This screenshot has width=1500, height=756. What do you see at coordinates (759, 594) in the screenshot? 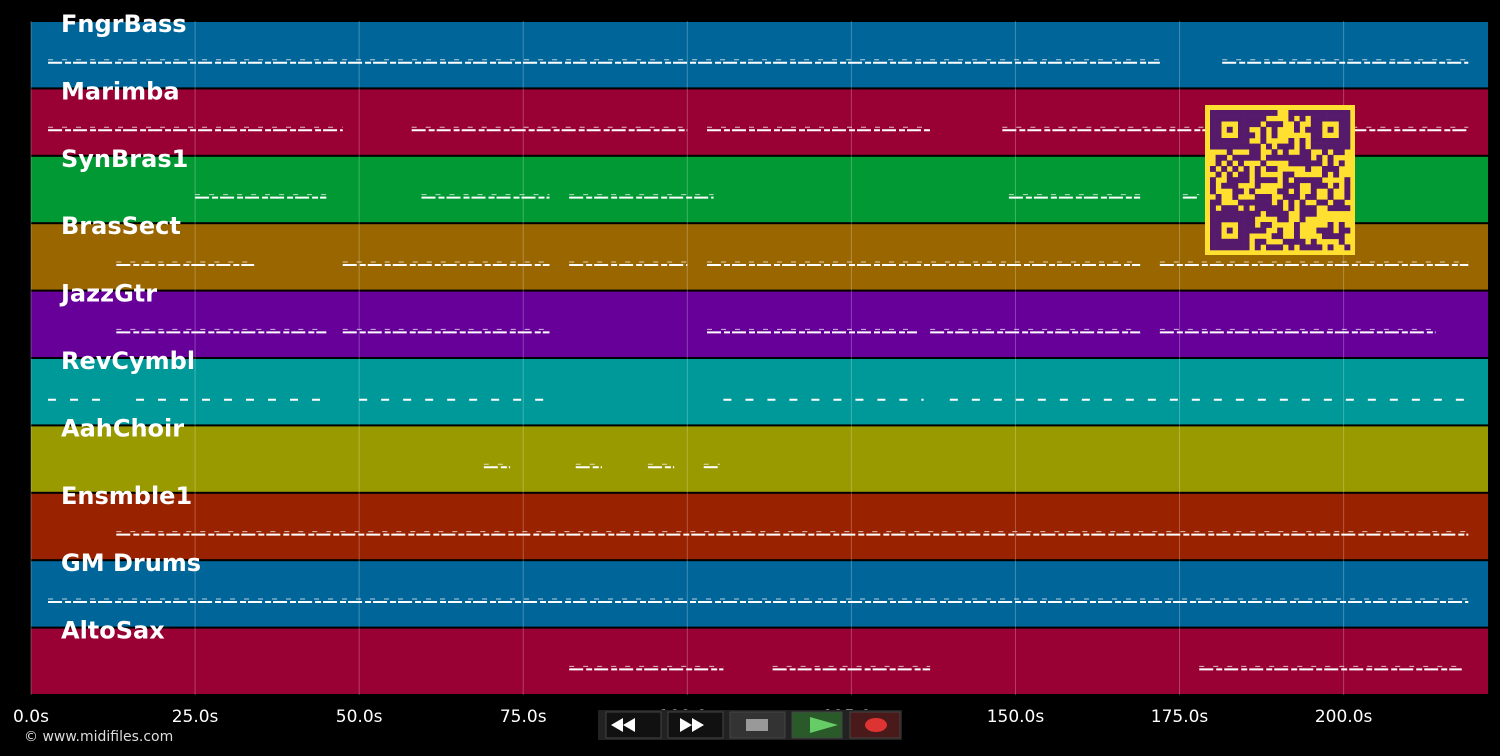
I see `track-lane` at bounding box center [759, 594].